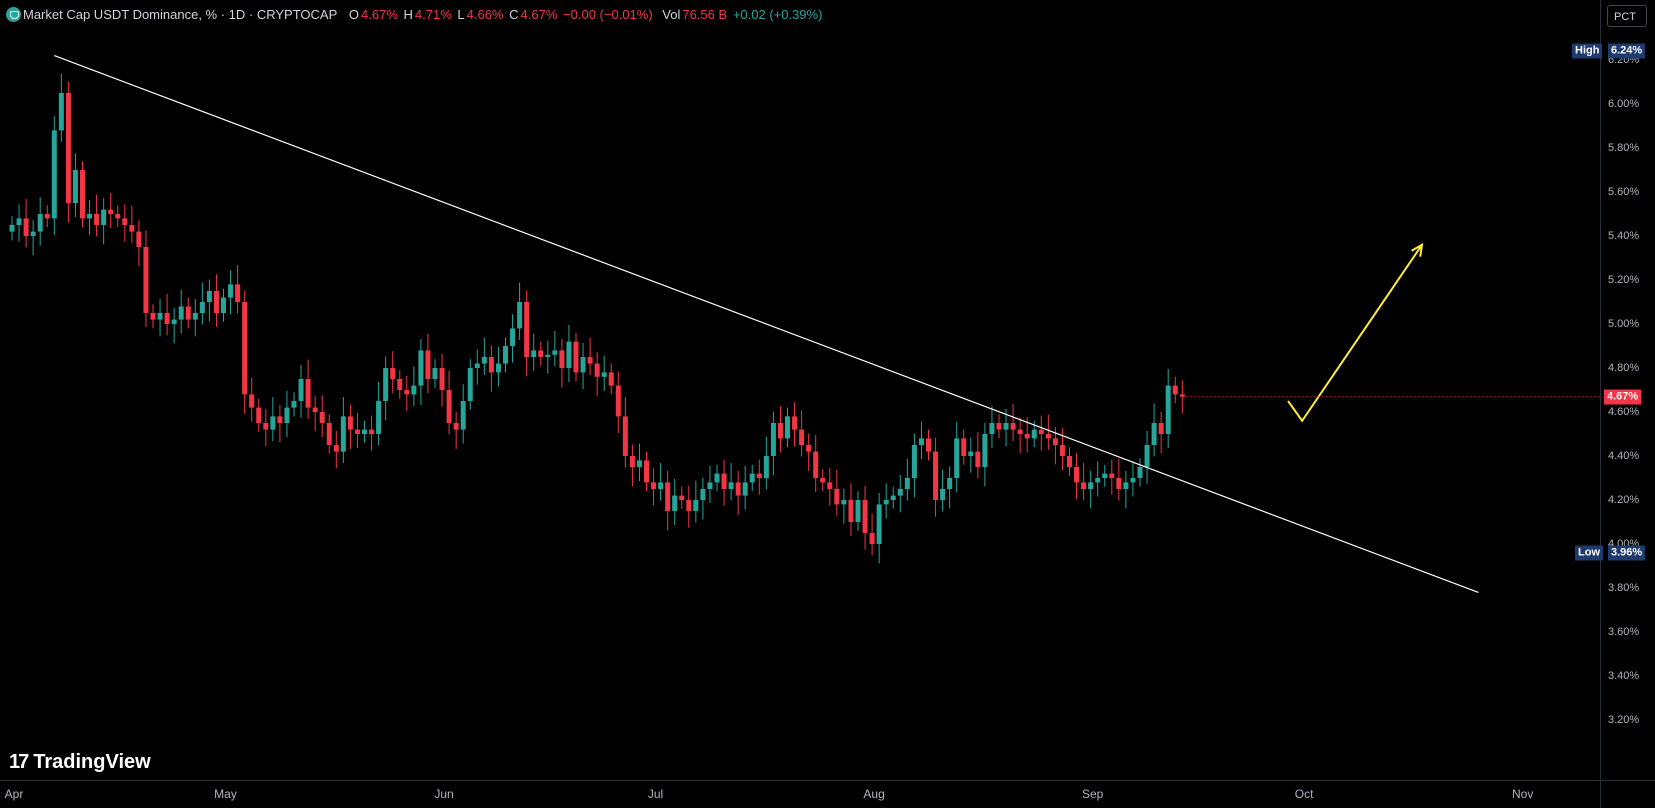 The height and width of the screenshot is (808, 1655). I want to click on volume-label: Vol, so click(671, 14).